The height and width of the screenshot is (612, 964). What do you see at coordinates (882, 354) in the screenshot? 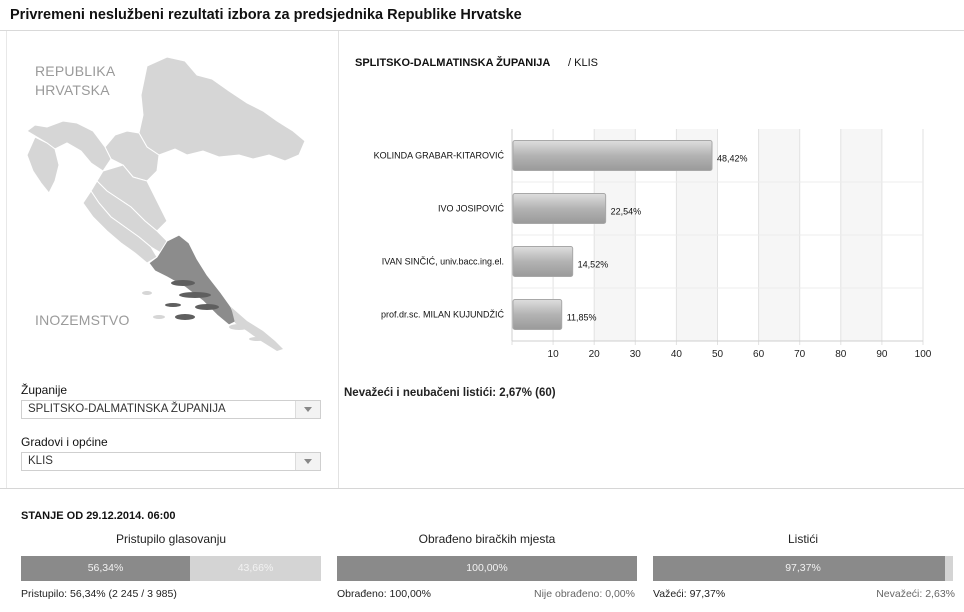
I see `chart-x-tick-label: 90` at bounding box center [882, 354].